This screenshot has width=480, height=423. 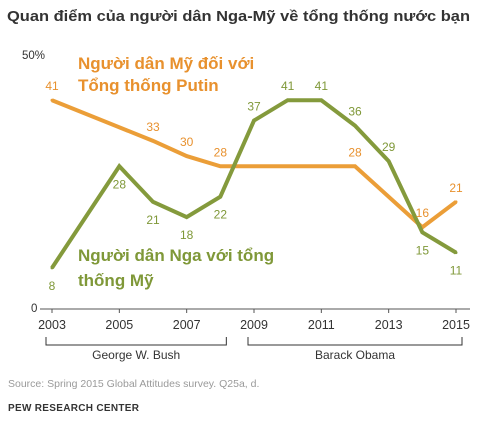 I want to click on y-tick-label-top: 50%, so click(x=33, y=56).